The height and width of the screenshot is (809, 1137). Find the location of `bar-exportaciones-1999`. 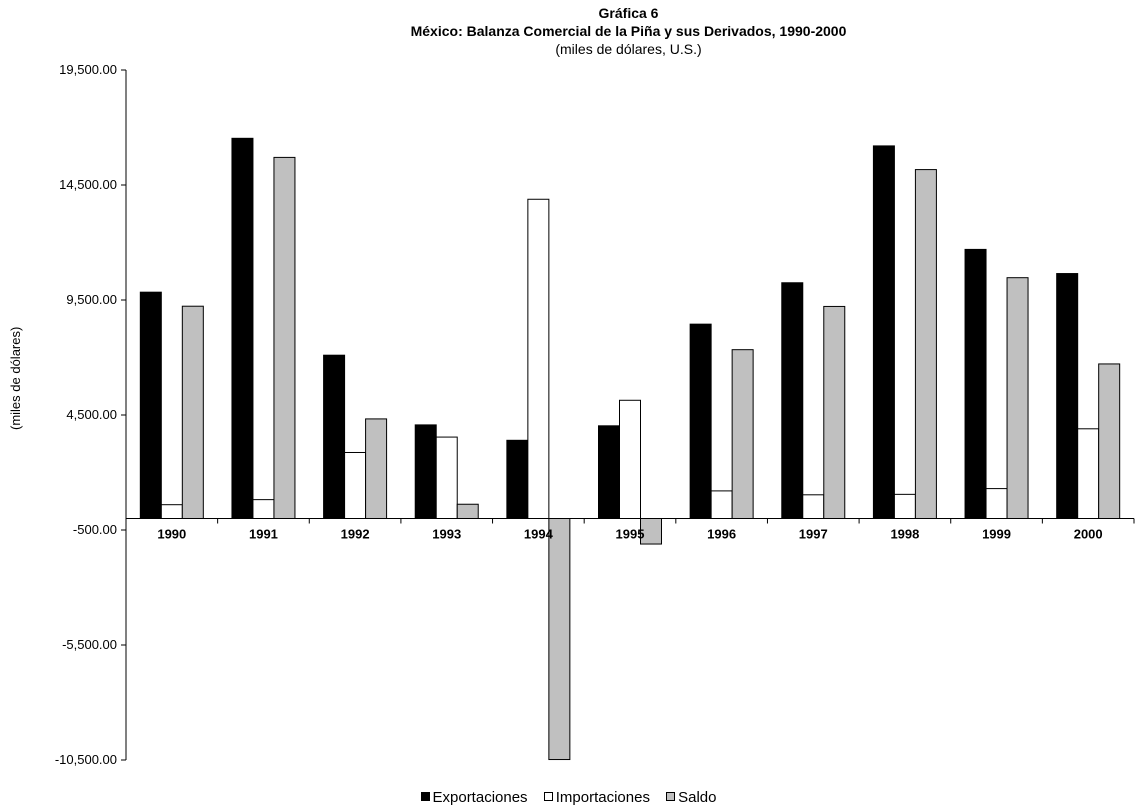

bar-exportaciones-1999 is located at coordinates (975, 383).